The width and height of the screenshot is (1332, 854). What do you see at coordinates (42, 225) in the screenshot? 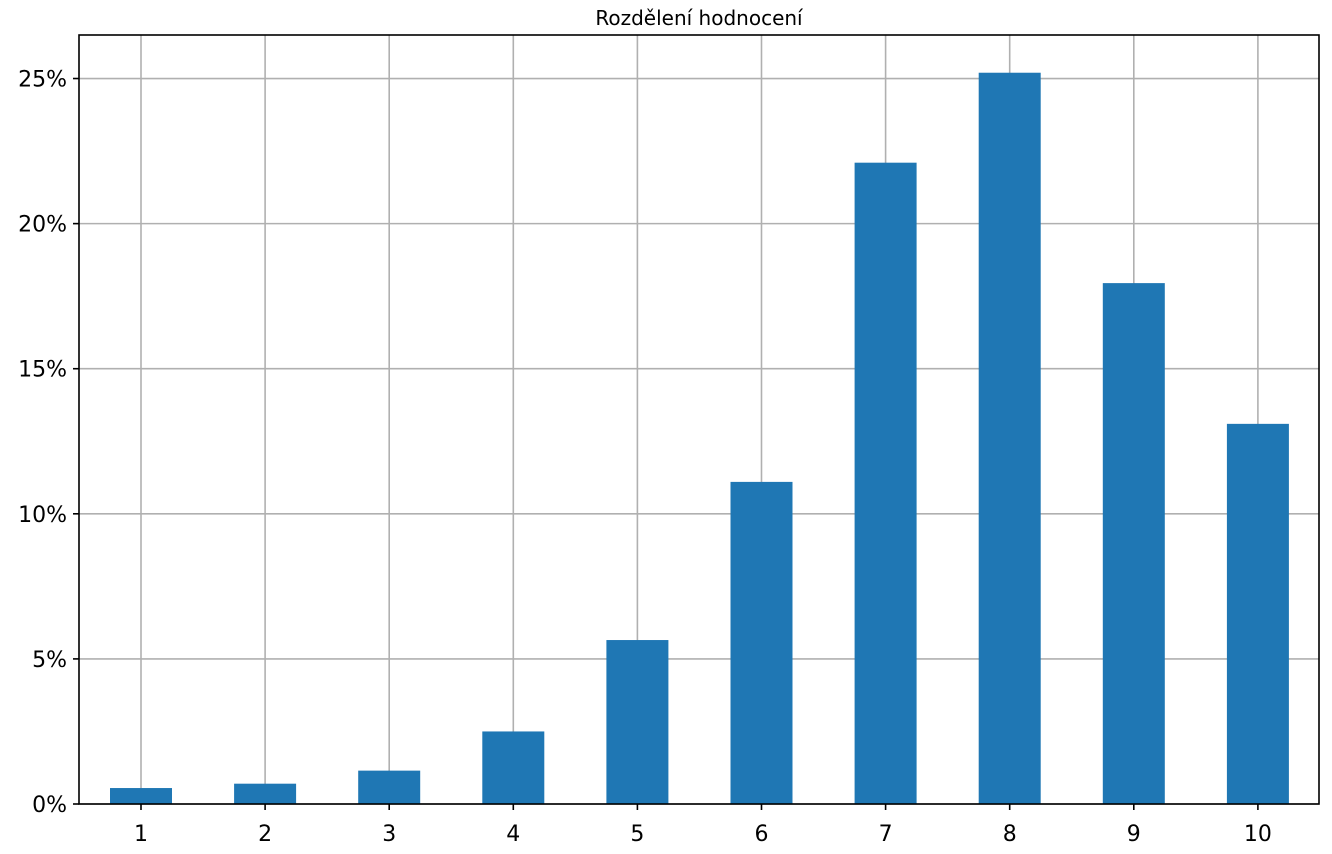
I see `y-tick-label: 20%` at bounding box center [42, 225].